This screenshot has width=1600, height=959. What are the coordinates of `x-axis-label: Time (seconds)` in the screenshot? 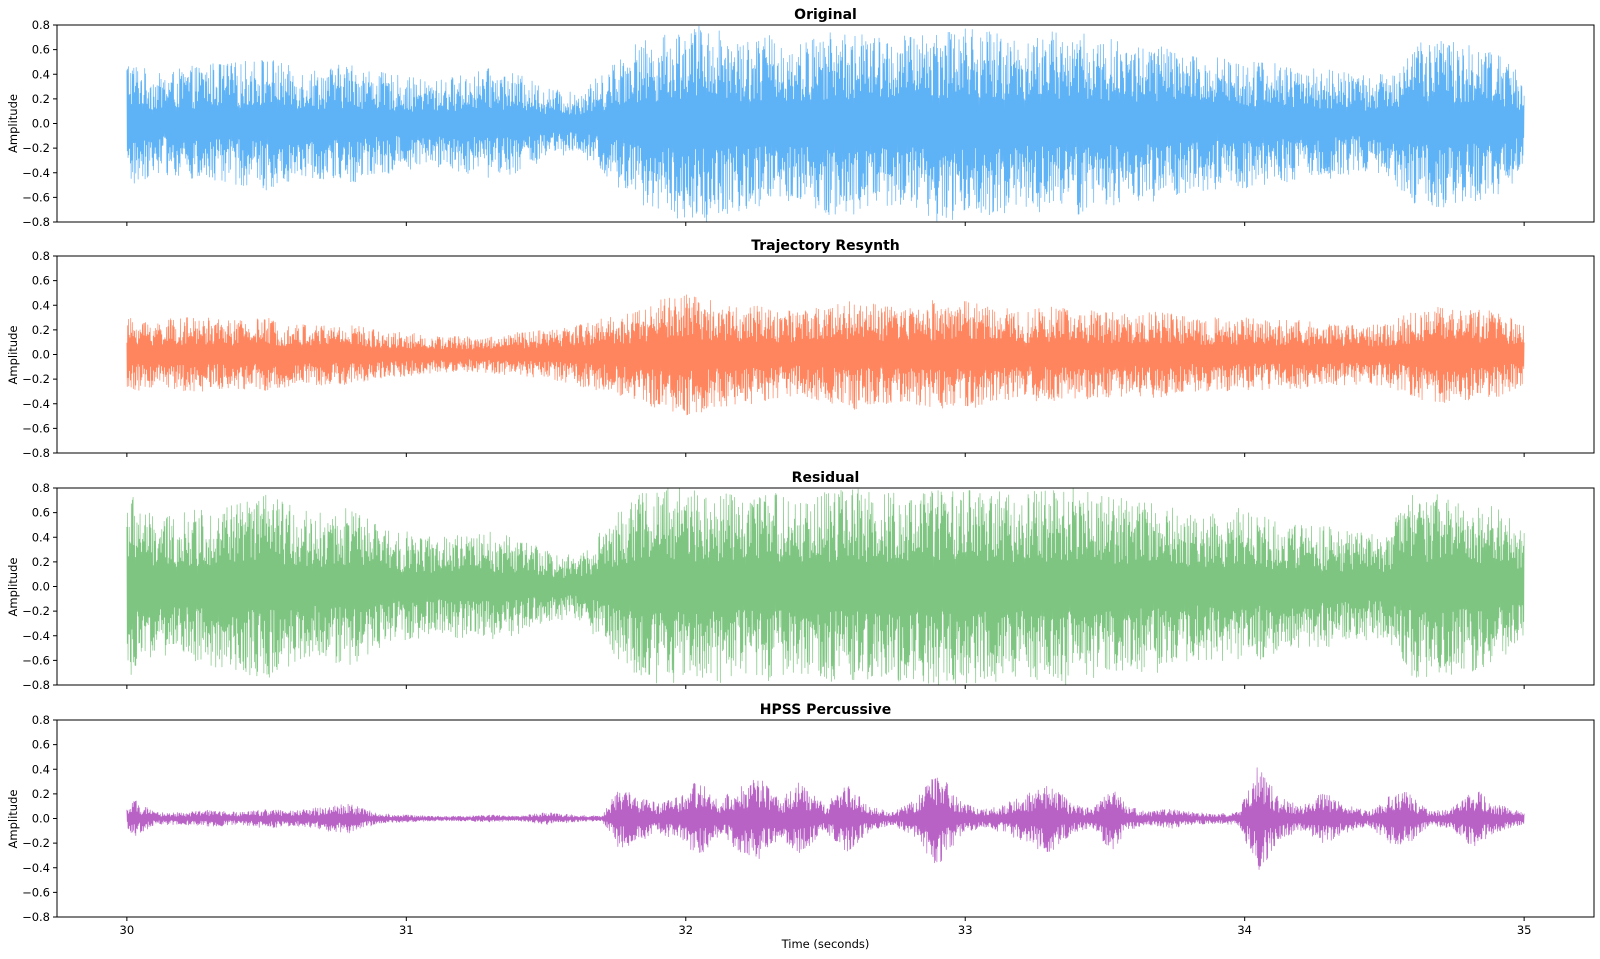 It's located at (825, 944).